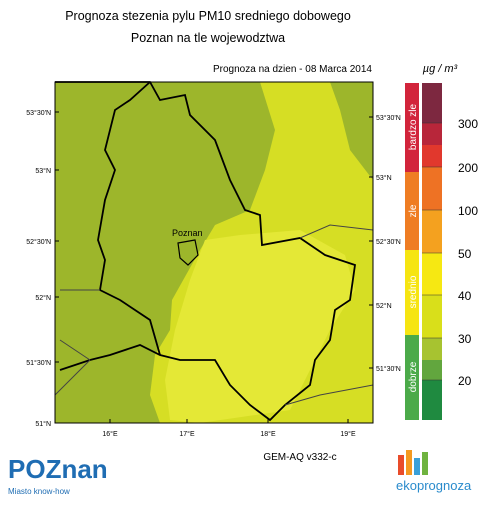  Describe the element at coordinates (465, 296) in the screenshot. I see `legend-tick-label: 40` at that location.